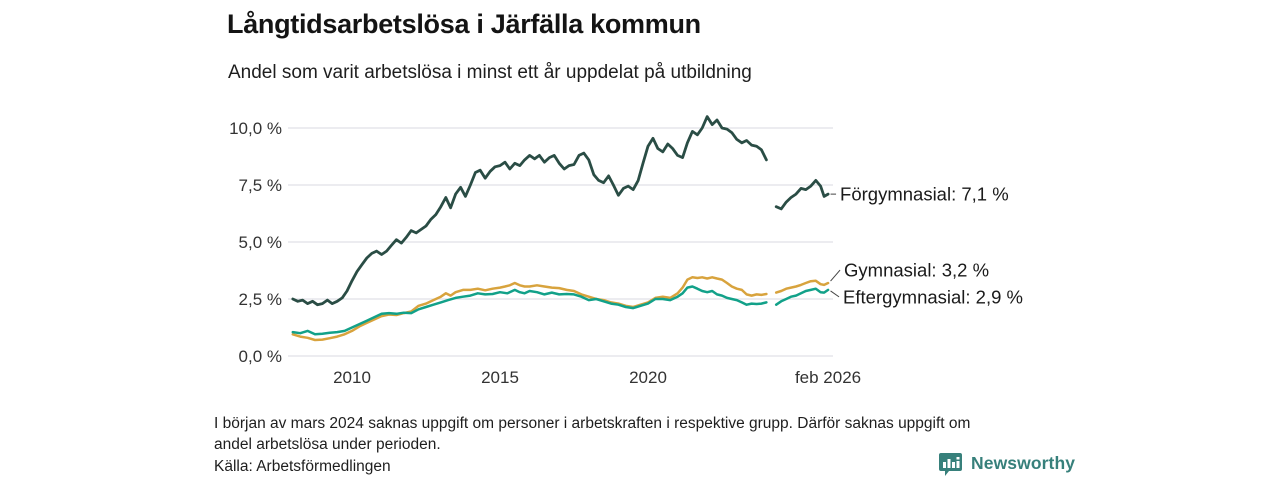  Describe the element at coordinates (933, 296) in the screenshot. I see `series-end-label-eftergymnasial: Eftergymnasial: 2,9 %` at that location.